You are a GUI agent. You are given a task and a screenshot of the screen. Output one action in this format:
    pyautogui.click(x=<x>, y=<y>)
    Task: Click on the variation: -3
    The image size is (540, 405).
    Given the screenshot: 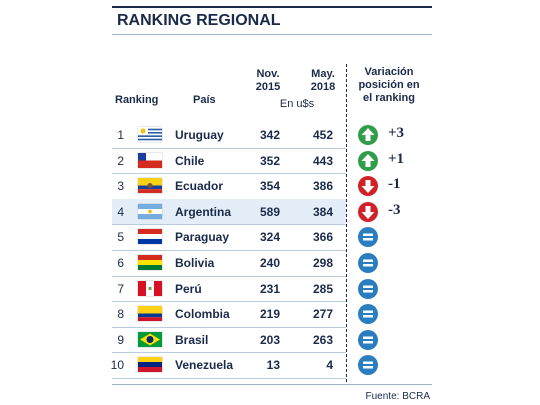 What is the action you would take?
    pyautogui.click(x=394, y=209)
    